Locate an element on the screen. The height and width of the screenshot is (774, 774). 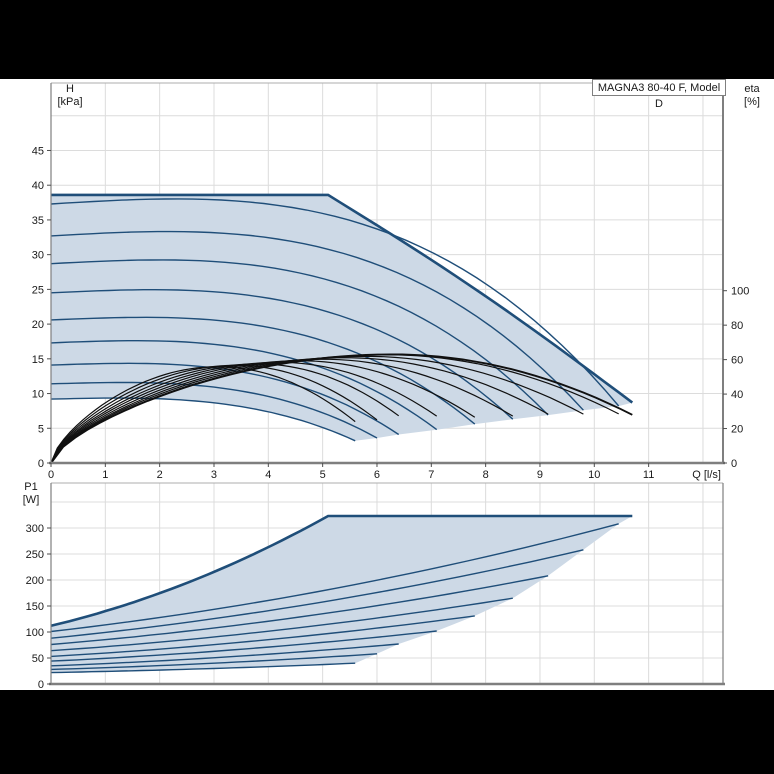
h-tick-label: 10 is located at coordinates (38, 395).